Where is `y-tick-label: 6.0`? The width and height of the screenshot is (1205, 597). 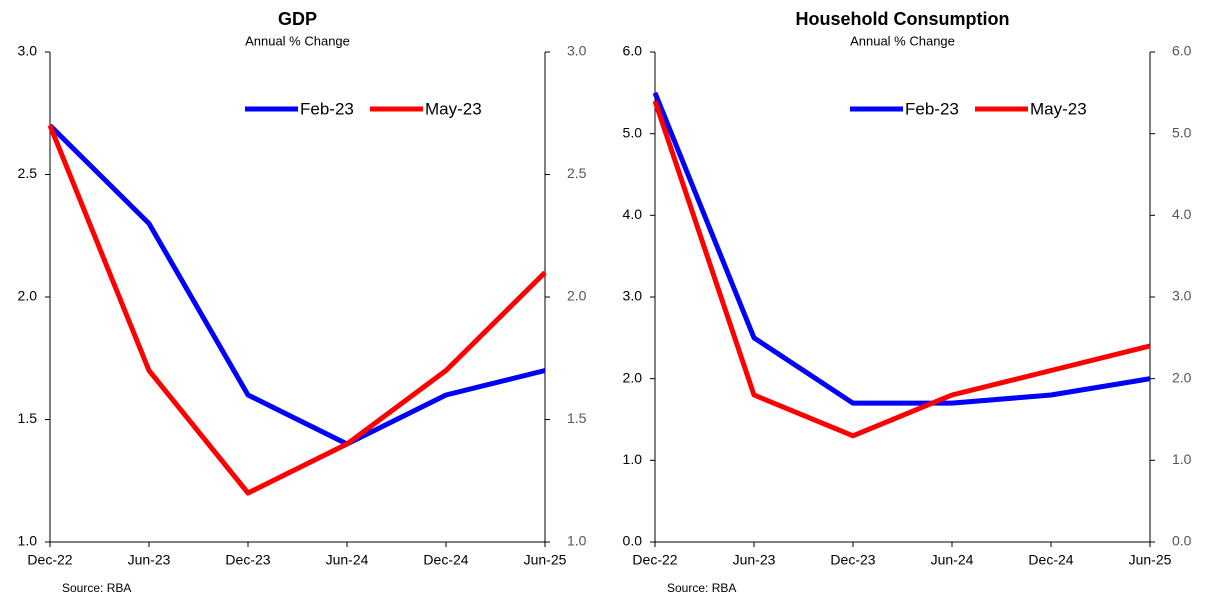
y-tick-label: 6.0 is located at coordinates (633, 51).